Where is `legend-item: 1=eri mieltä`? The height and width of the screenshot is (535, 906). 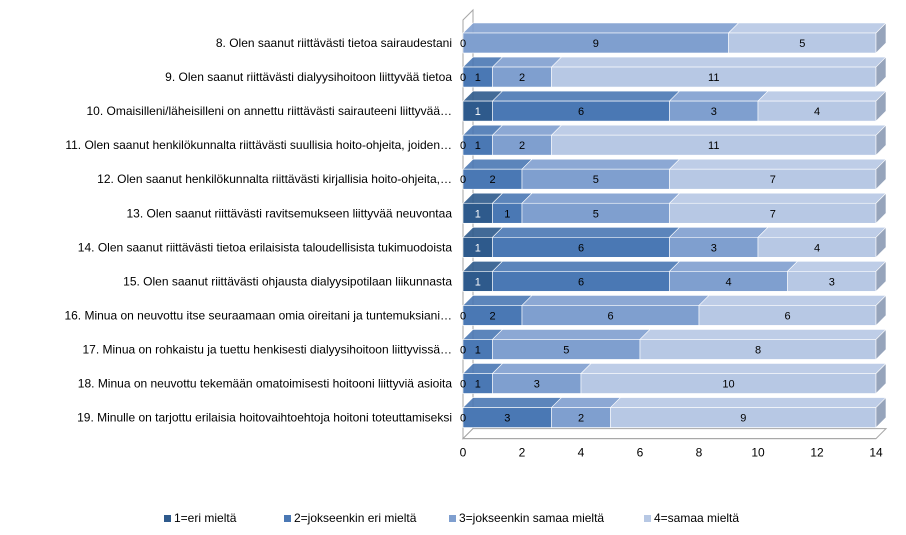
legend-item: 1=eri mieltä is located at coordinates (200, 518).